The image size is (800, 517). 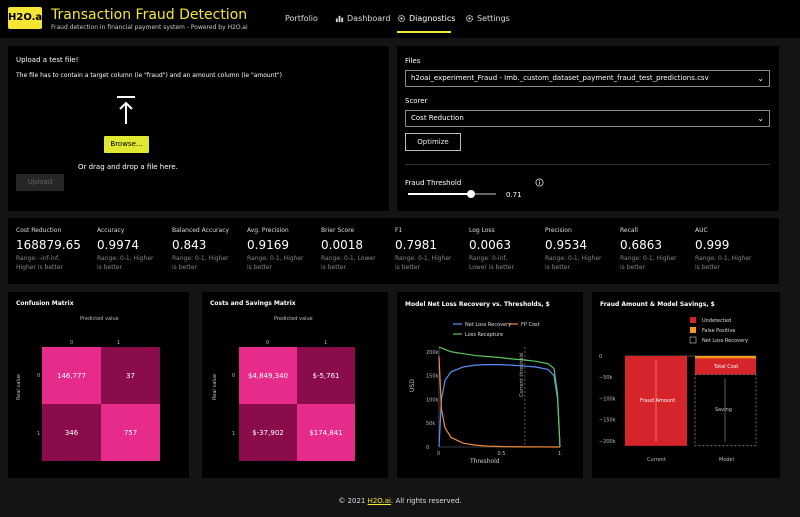 I want to click on metric-value: 0.9534, so click(x=566, y=245).